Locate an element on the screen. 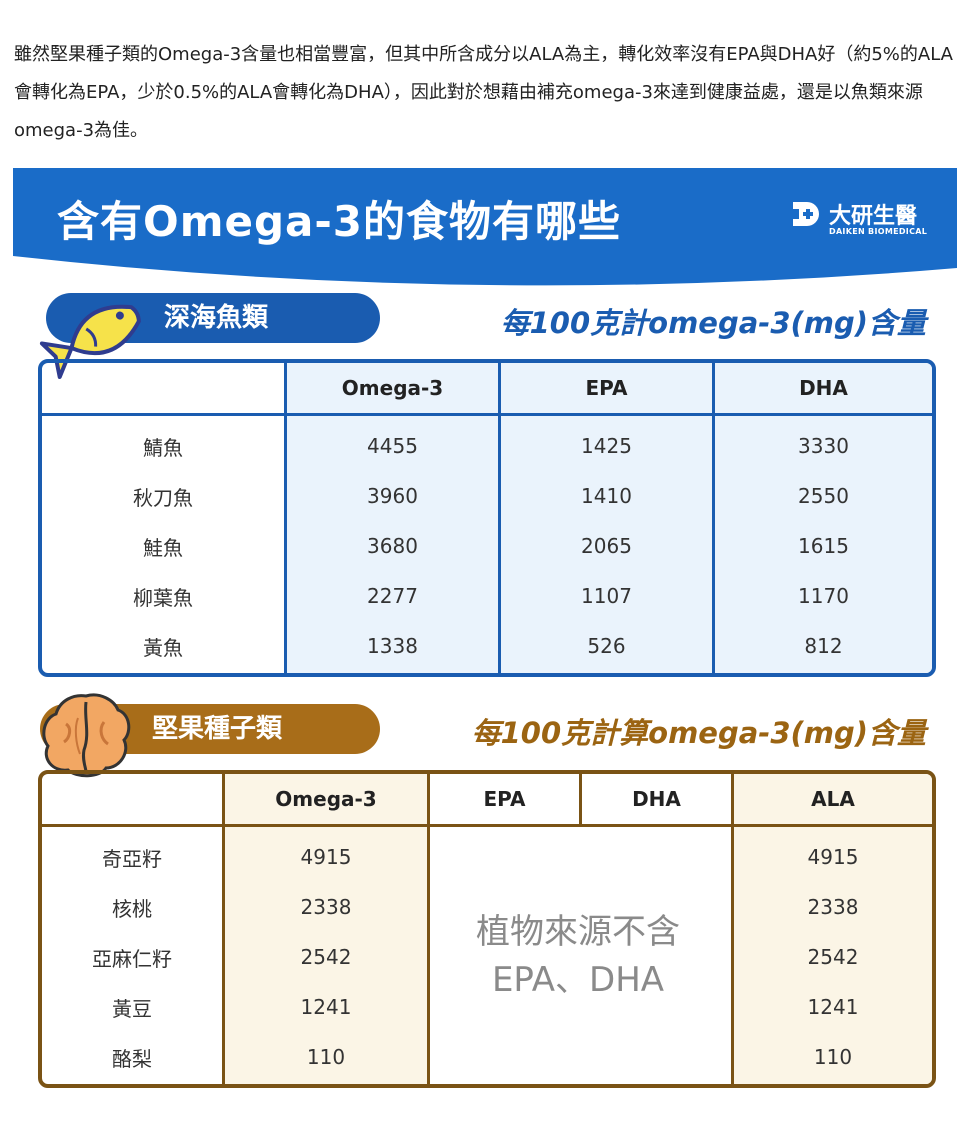 This screenshot has height=1140, width=970. nut-ala-value: 110 is located at coordinates (833, 1057).